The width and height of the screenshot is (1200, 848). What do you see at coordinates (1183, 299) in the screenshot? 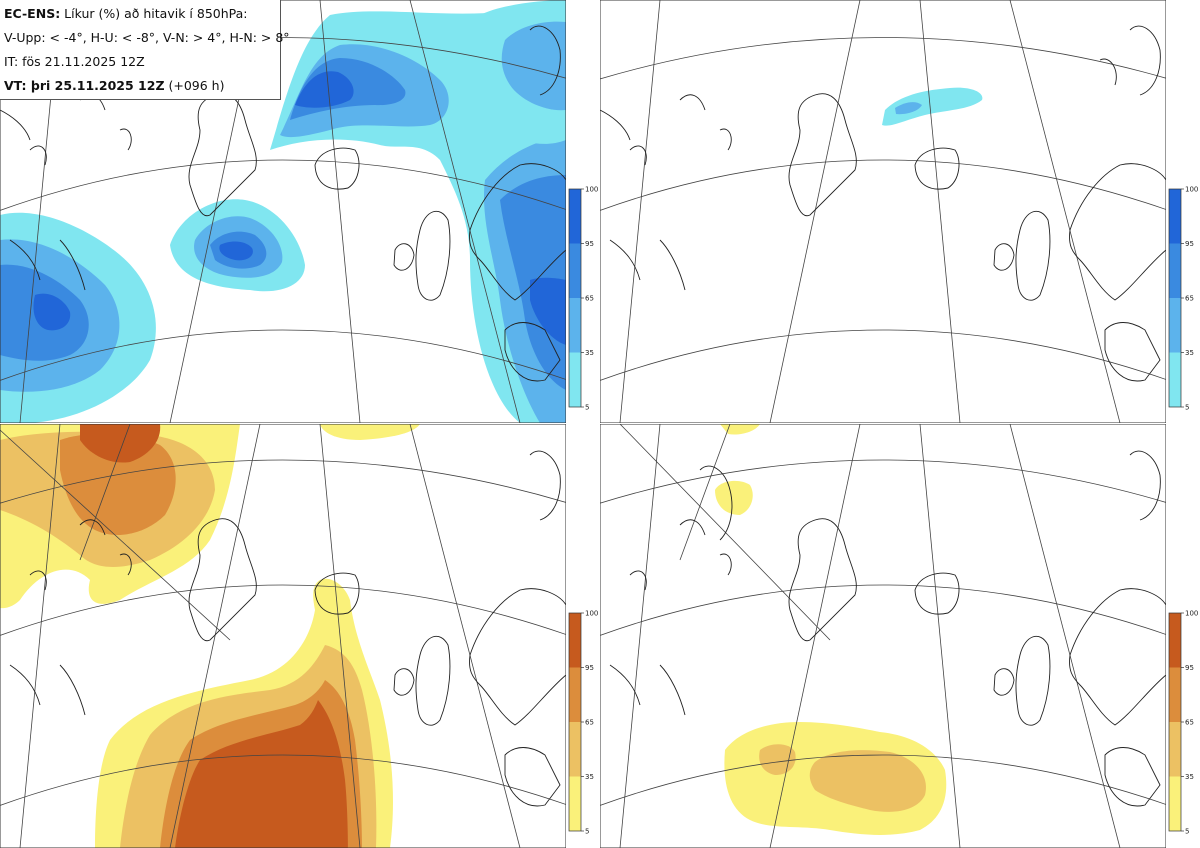
I see `colorbar-top-right: 100 95 65 35 5` at bounding box center [1183, 299].